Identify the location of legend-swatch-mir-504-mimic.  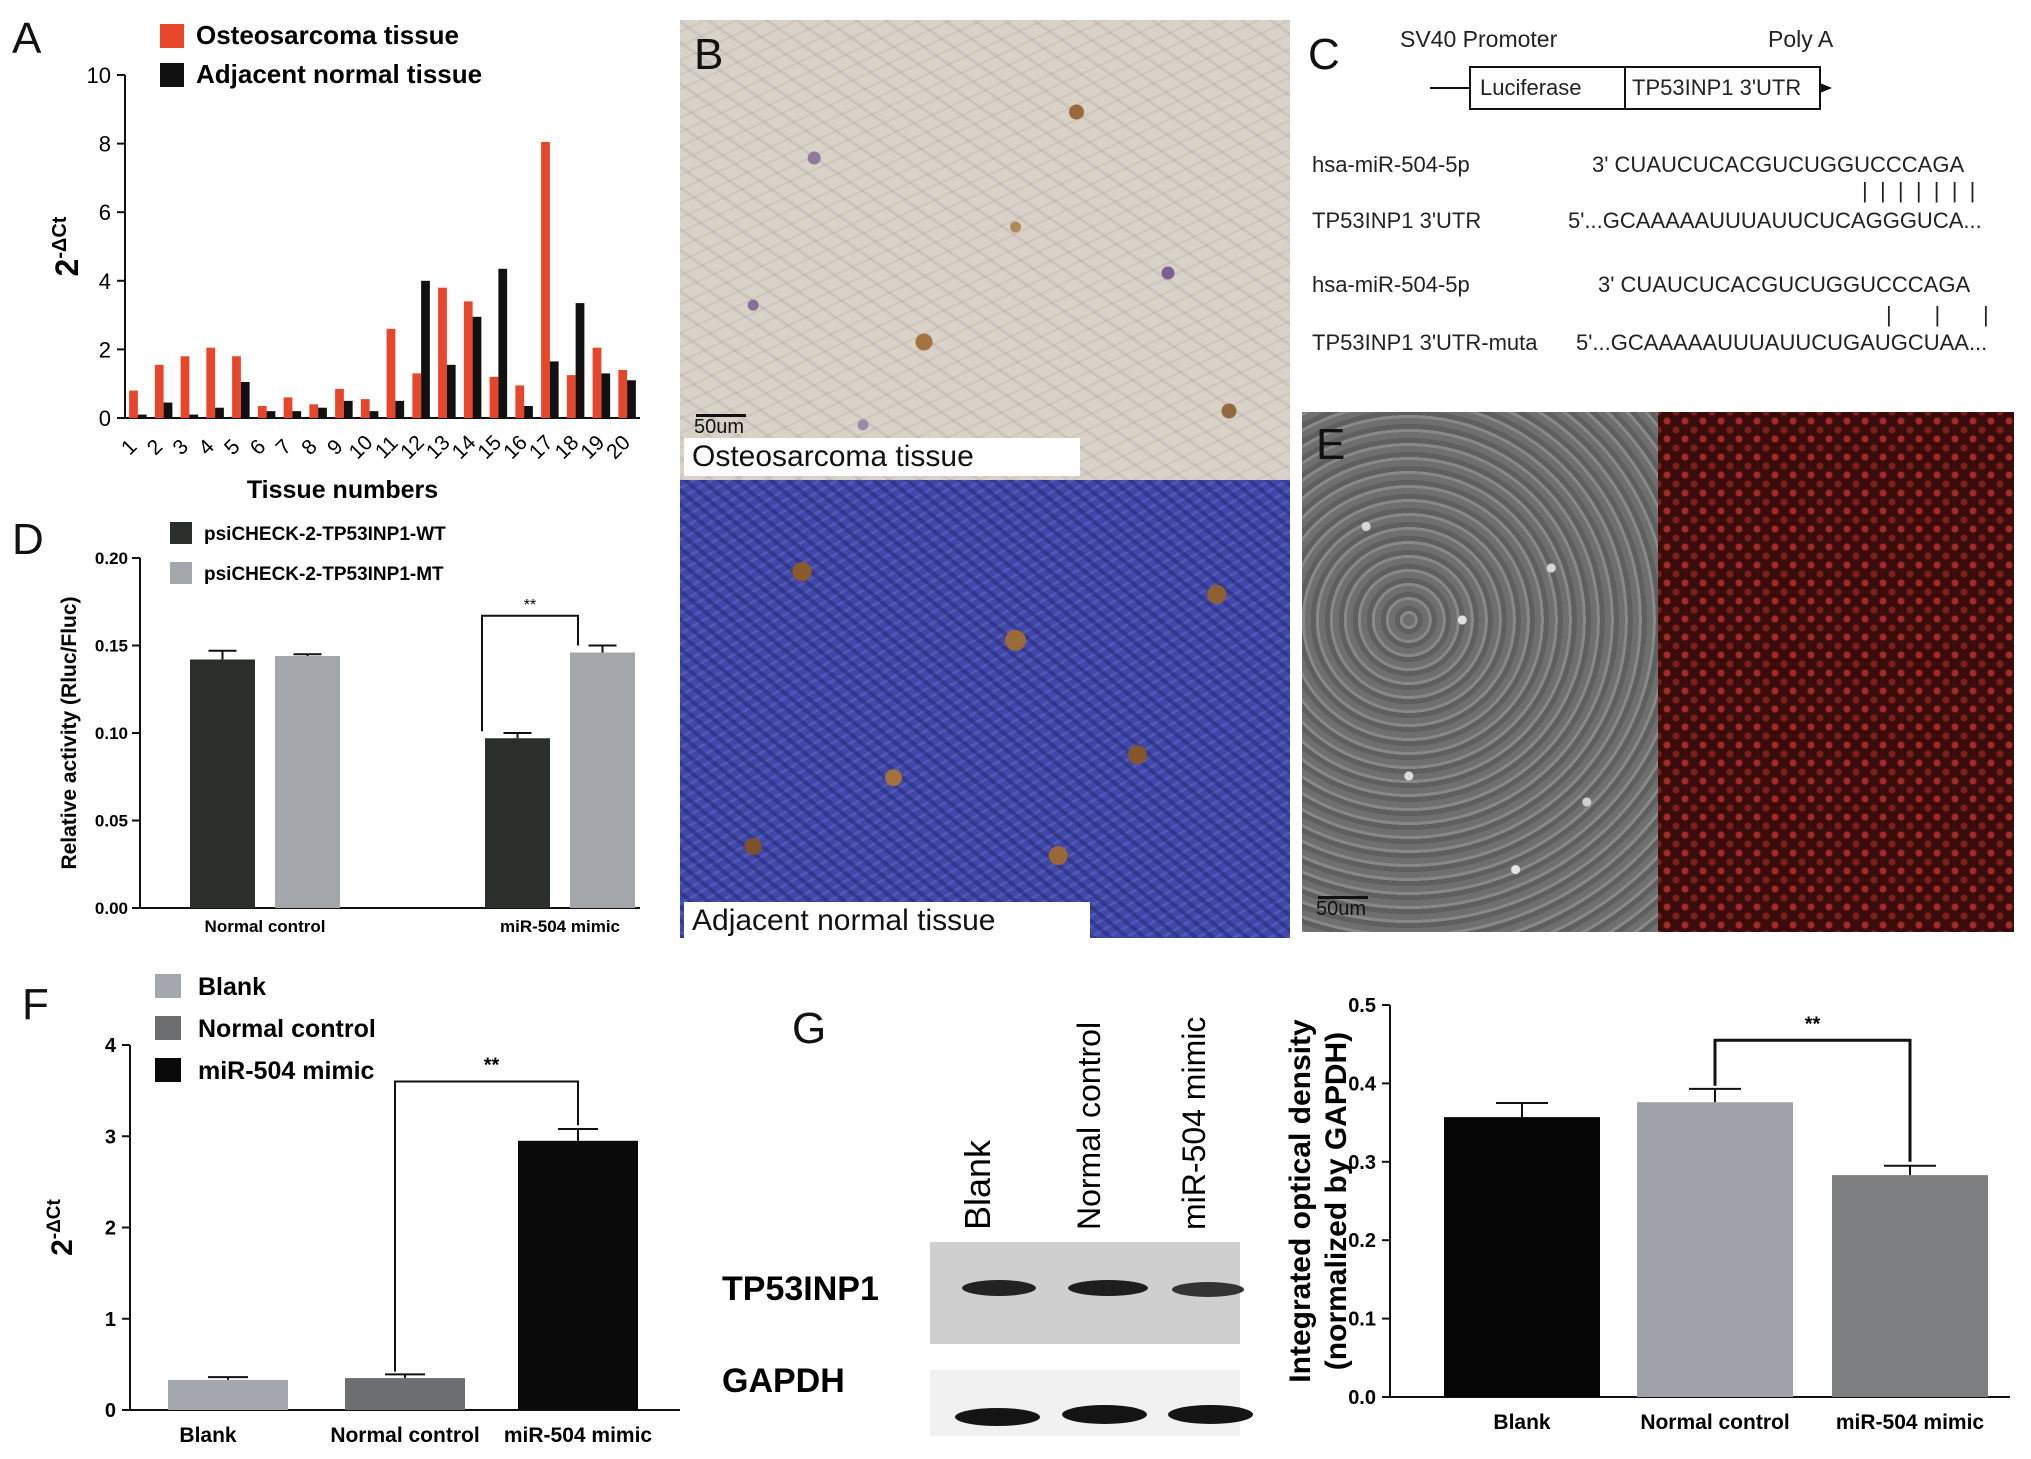
(168, 1070).